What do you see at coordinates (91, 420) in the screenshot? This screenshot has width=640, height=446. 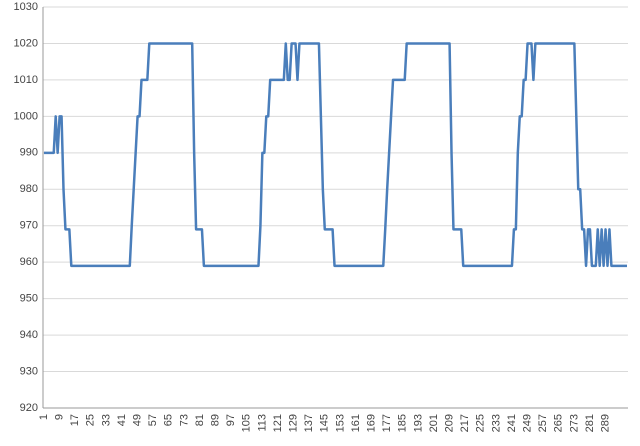 I see `x-tick-label: 25` at bounding box center [91, 420].